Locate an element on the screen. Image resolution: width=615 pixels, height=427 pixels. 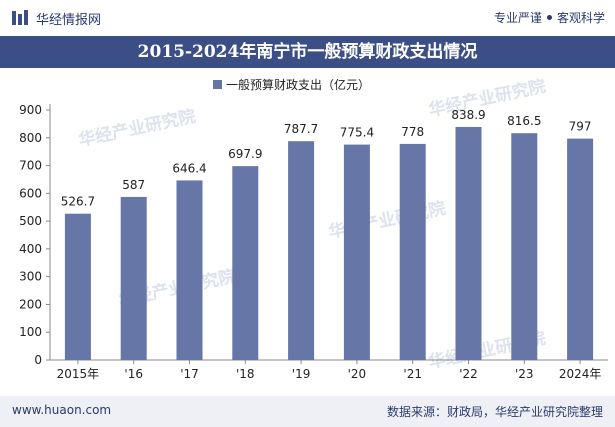
logo-text: 华经情报网 is located at coordinates (69, 20).